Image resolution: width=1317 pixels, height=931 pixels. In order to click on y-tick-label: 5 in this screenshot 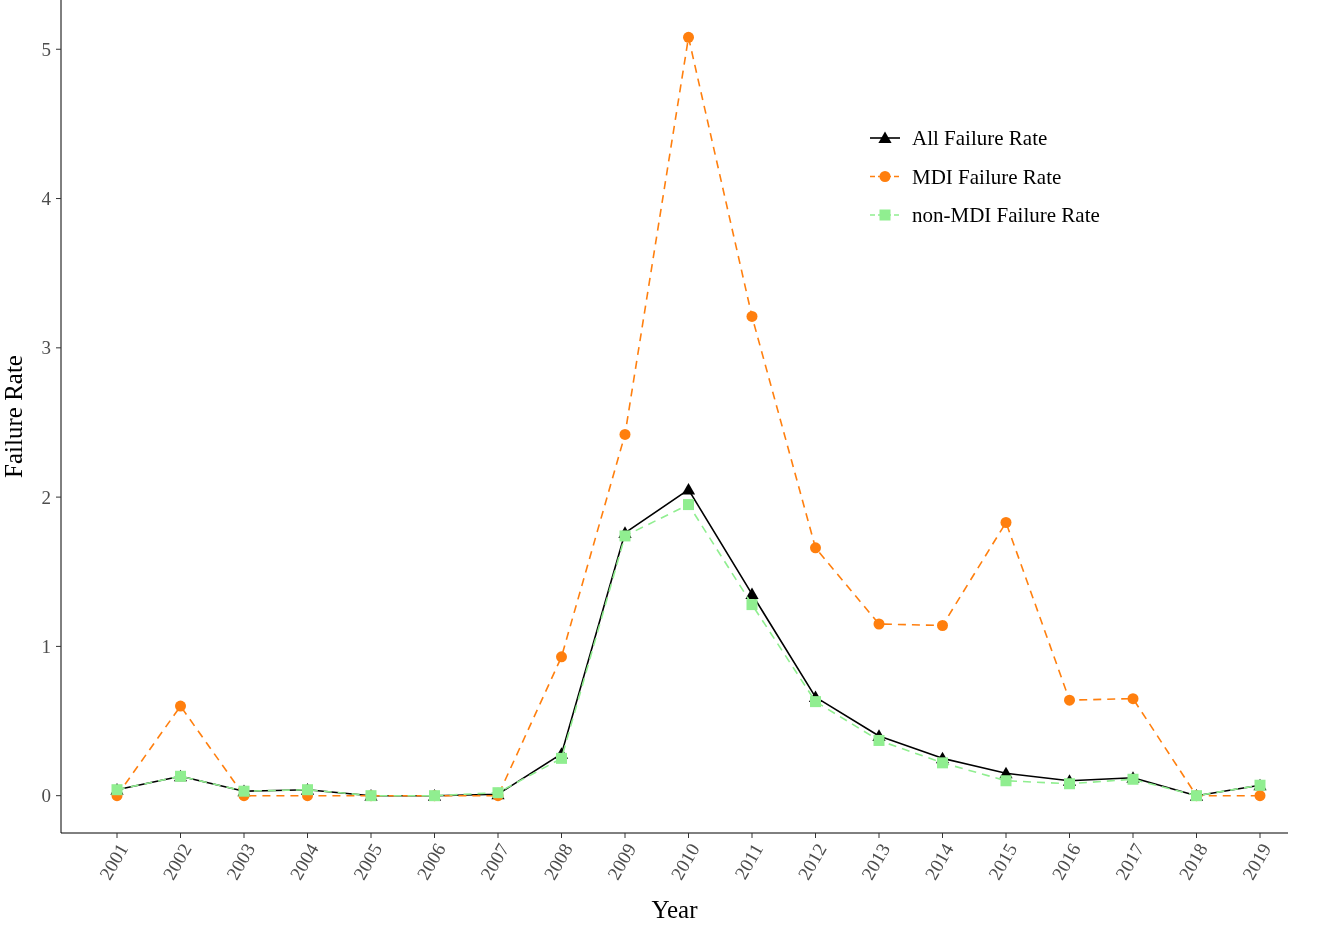, I will do `click(46, 49)`.